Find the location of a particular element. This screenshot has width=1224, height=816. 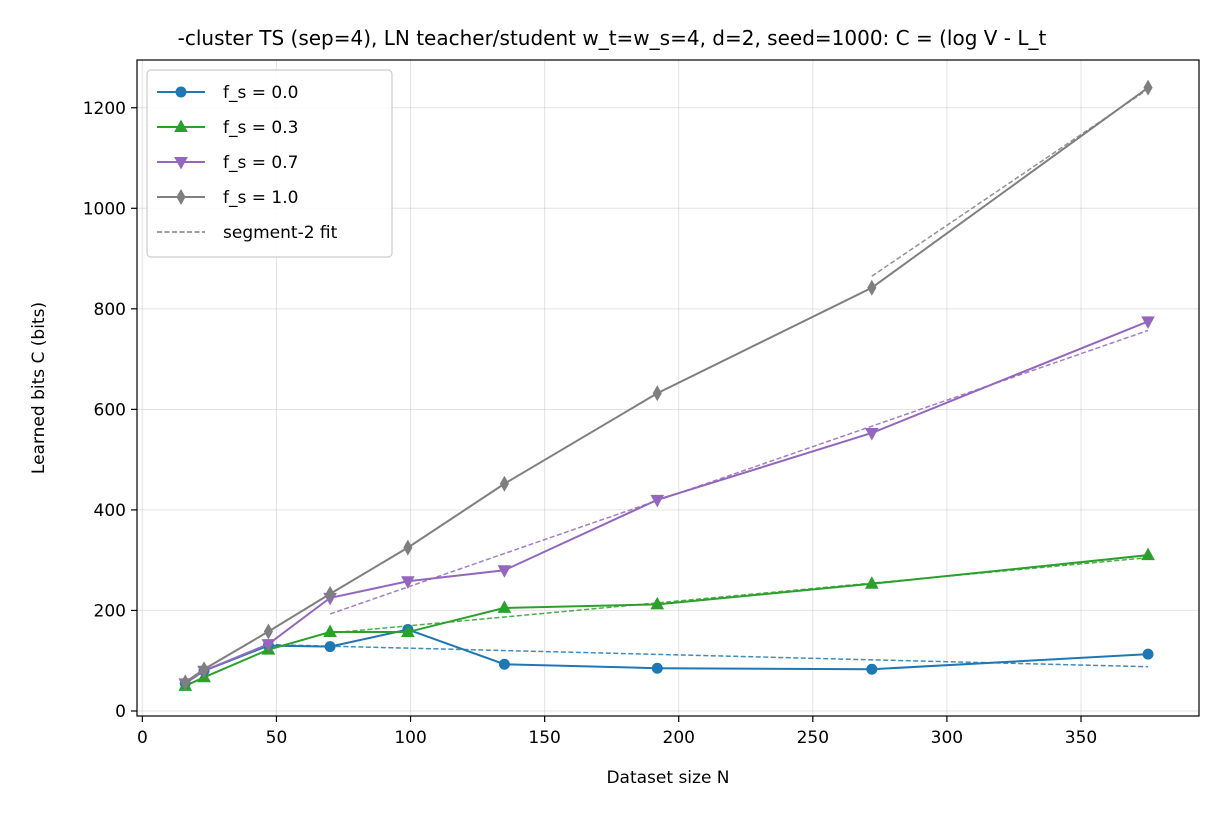

y-tick-label: 400 is located at coordinates (110, 511).